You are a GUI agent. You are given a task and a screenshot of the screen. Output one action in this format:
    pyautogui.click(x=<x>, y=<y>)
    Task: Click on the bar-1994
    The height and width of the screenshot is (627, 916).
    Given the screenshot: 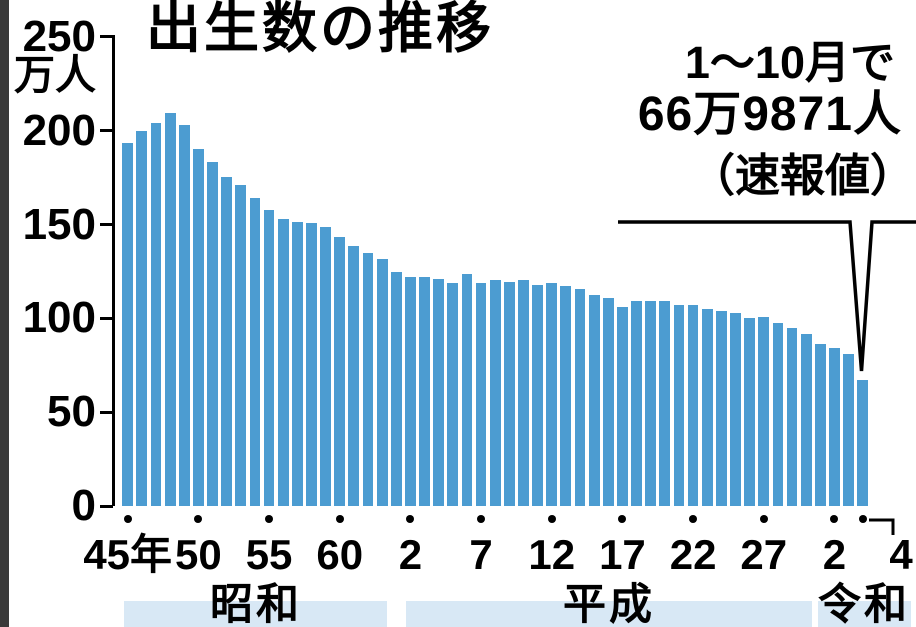 What is the action you would take?
    pyautogui.click(x=467, y=389)
    